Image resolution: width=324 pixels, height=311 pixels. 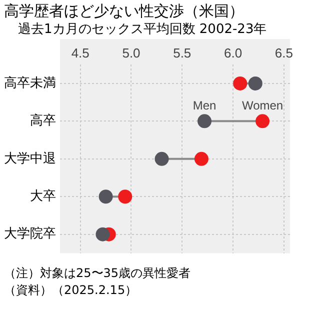 I want to click on text: （資料）（2025.2.15）, so click(x=70, y=290).